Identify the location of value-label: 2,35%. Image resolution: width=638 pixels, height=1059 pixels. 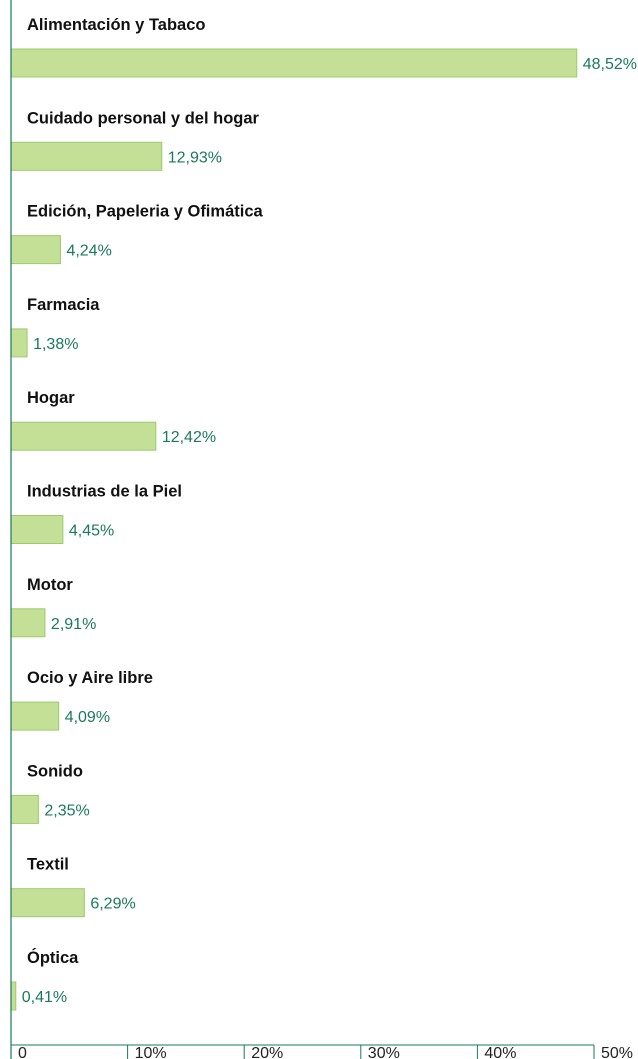
(66, 810).